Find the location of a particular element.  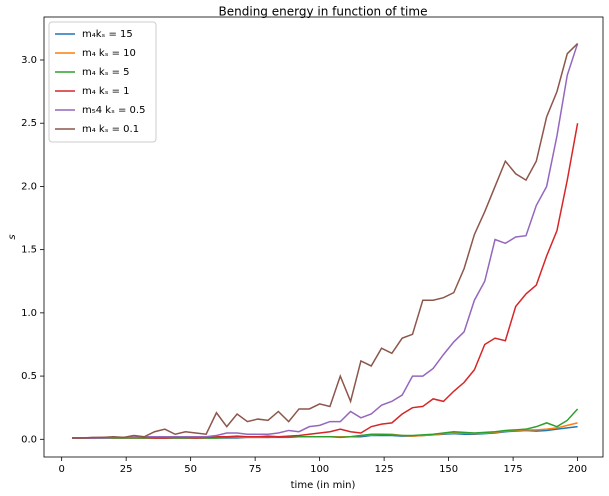

x-tick-label: 150 is located at coordinates (448, 469).